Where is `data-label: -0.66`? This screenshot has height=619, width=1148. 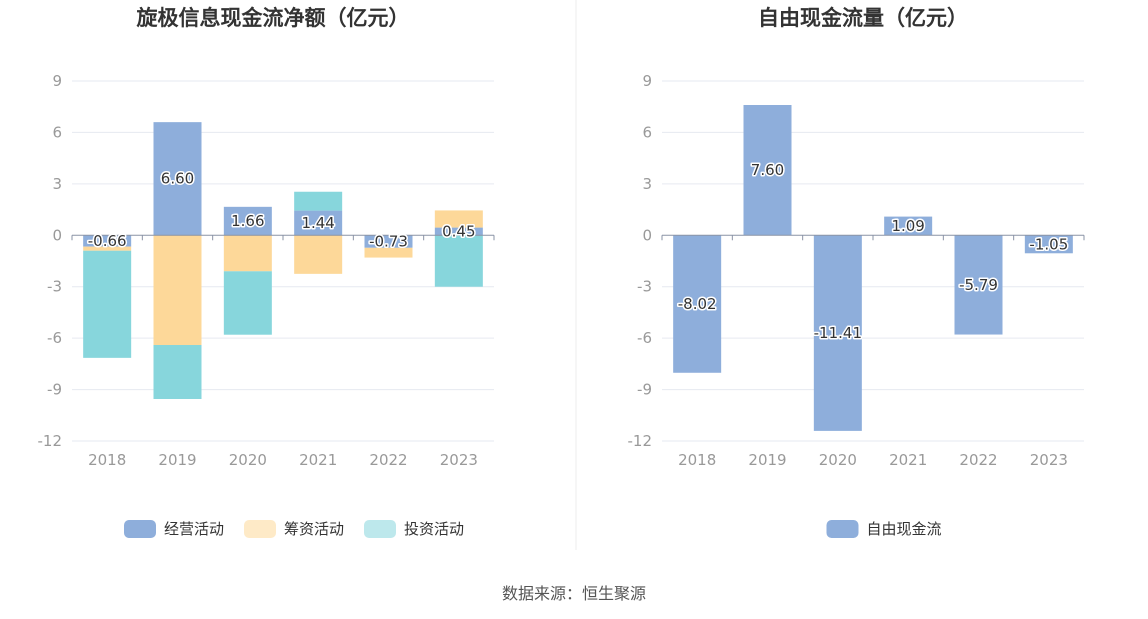 data-label: -0.66 is located at coordinates (107, 241).